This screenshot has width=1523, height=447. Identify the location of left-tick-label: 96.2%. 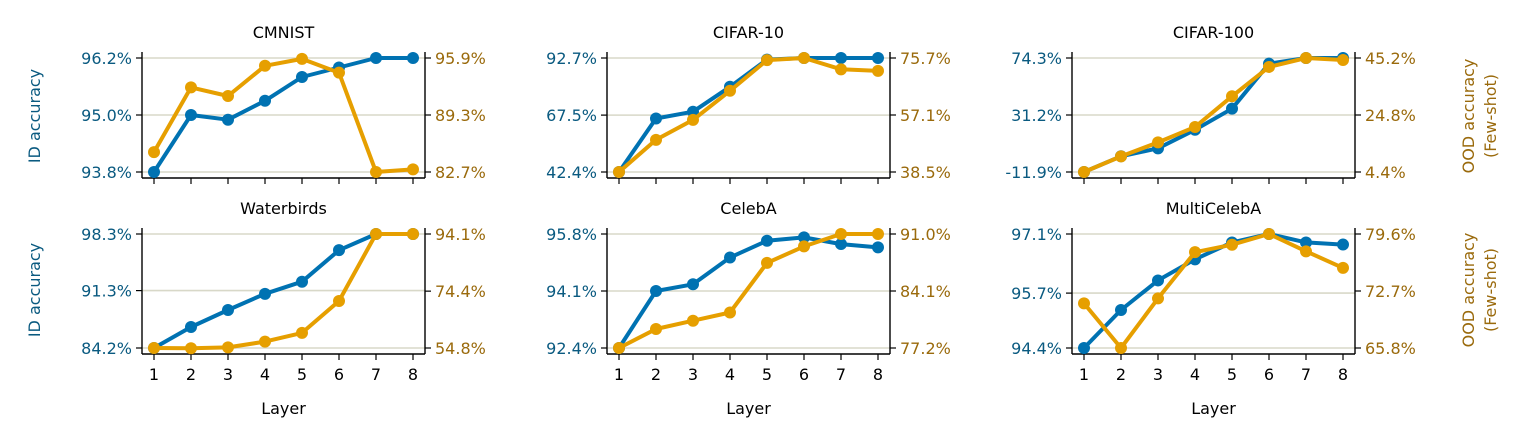
(106, 58).